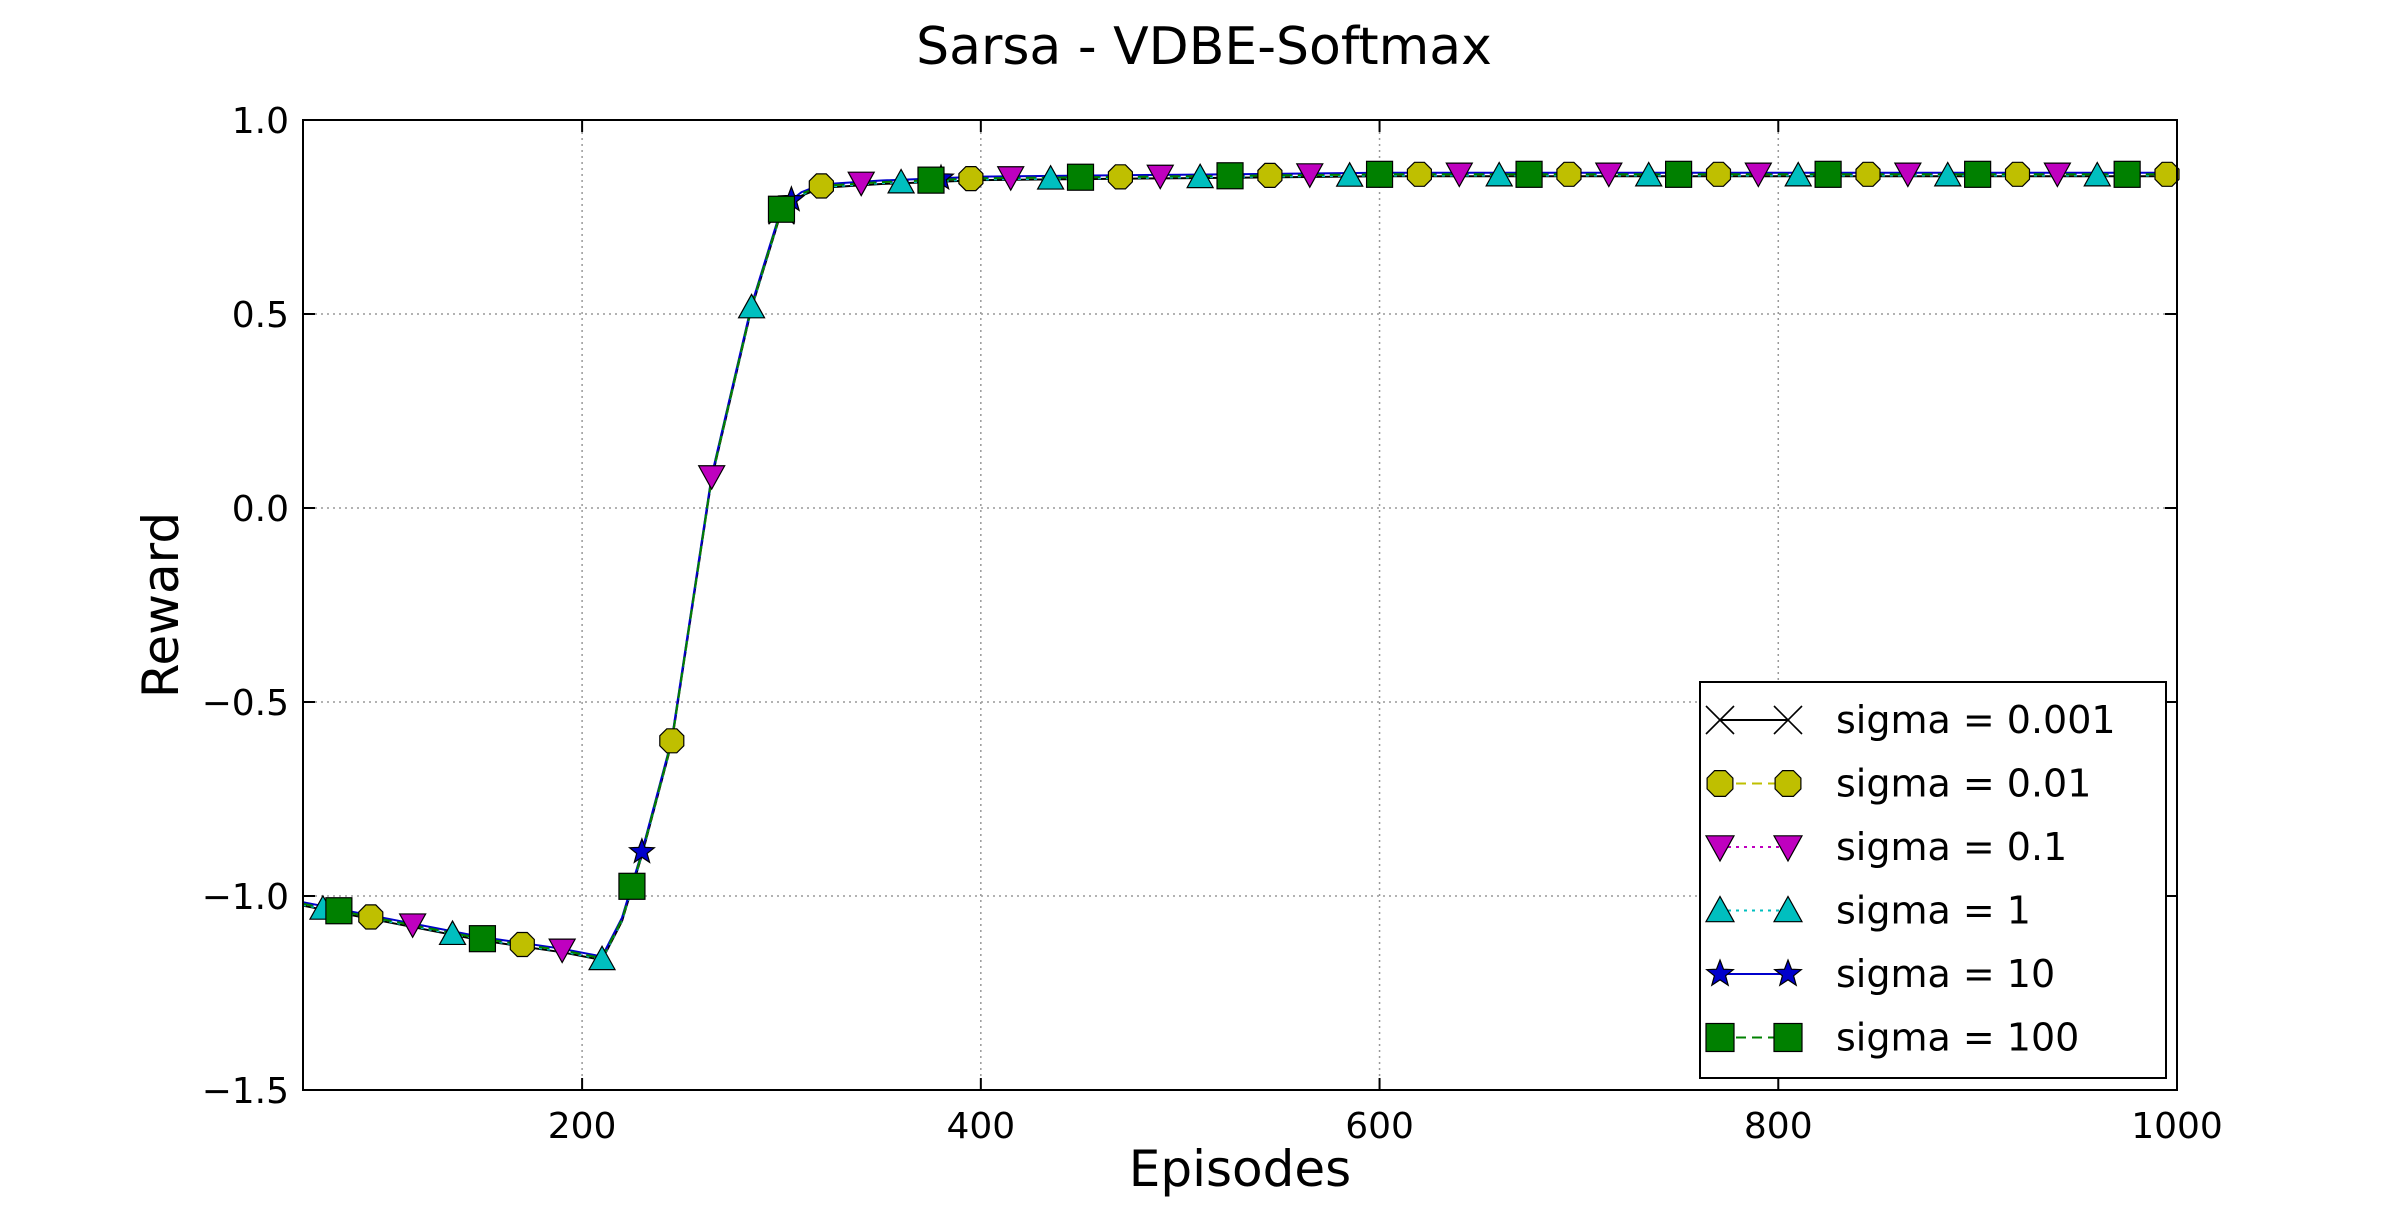 This screenshot has width=2400, height=1205. Describe the element at coordinates (1976, 720) in the screenshot. I see `legend-label: sigma = 0.001` at that location.